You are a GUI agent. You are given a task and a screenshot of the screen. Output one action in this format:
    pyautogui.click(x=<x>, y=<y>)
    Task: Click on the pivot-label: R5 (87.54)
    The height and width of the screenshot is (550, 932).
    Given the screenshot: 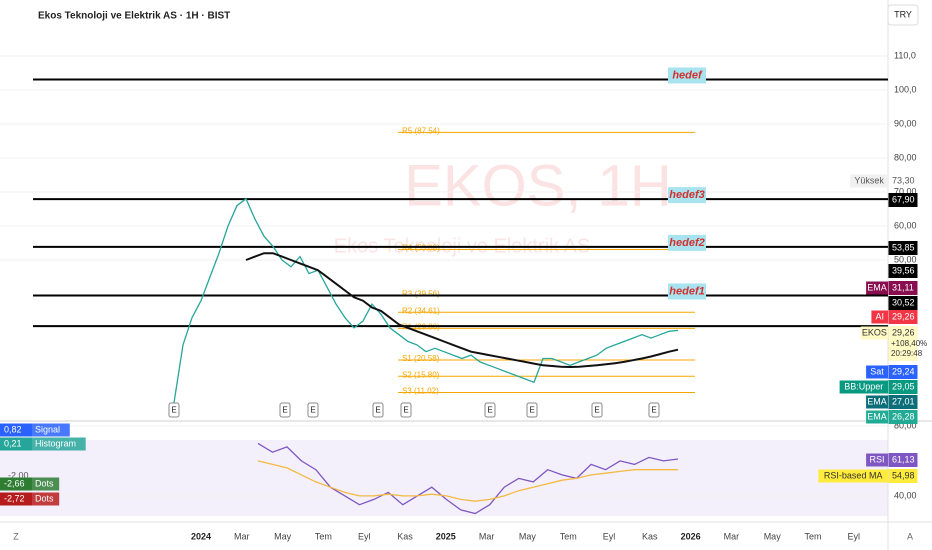 What is the action you would take?
    pyautogui.click(x=421, y=130)
    